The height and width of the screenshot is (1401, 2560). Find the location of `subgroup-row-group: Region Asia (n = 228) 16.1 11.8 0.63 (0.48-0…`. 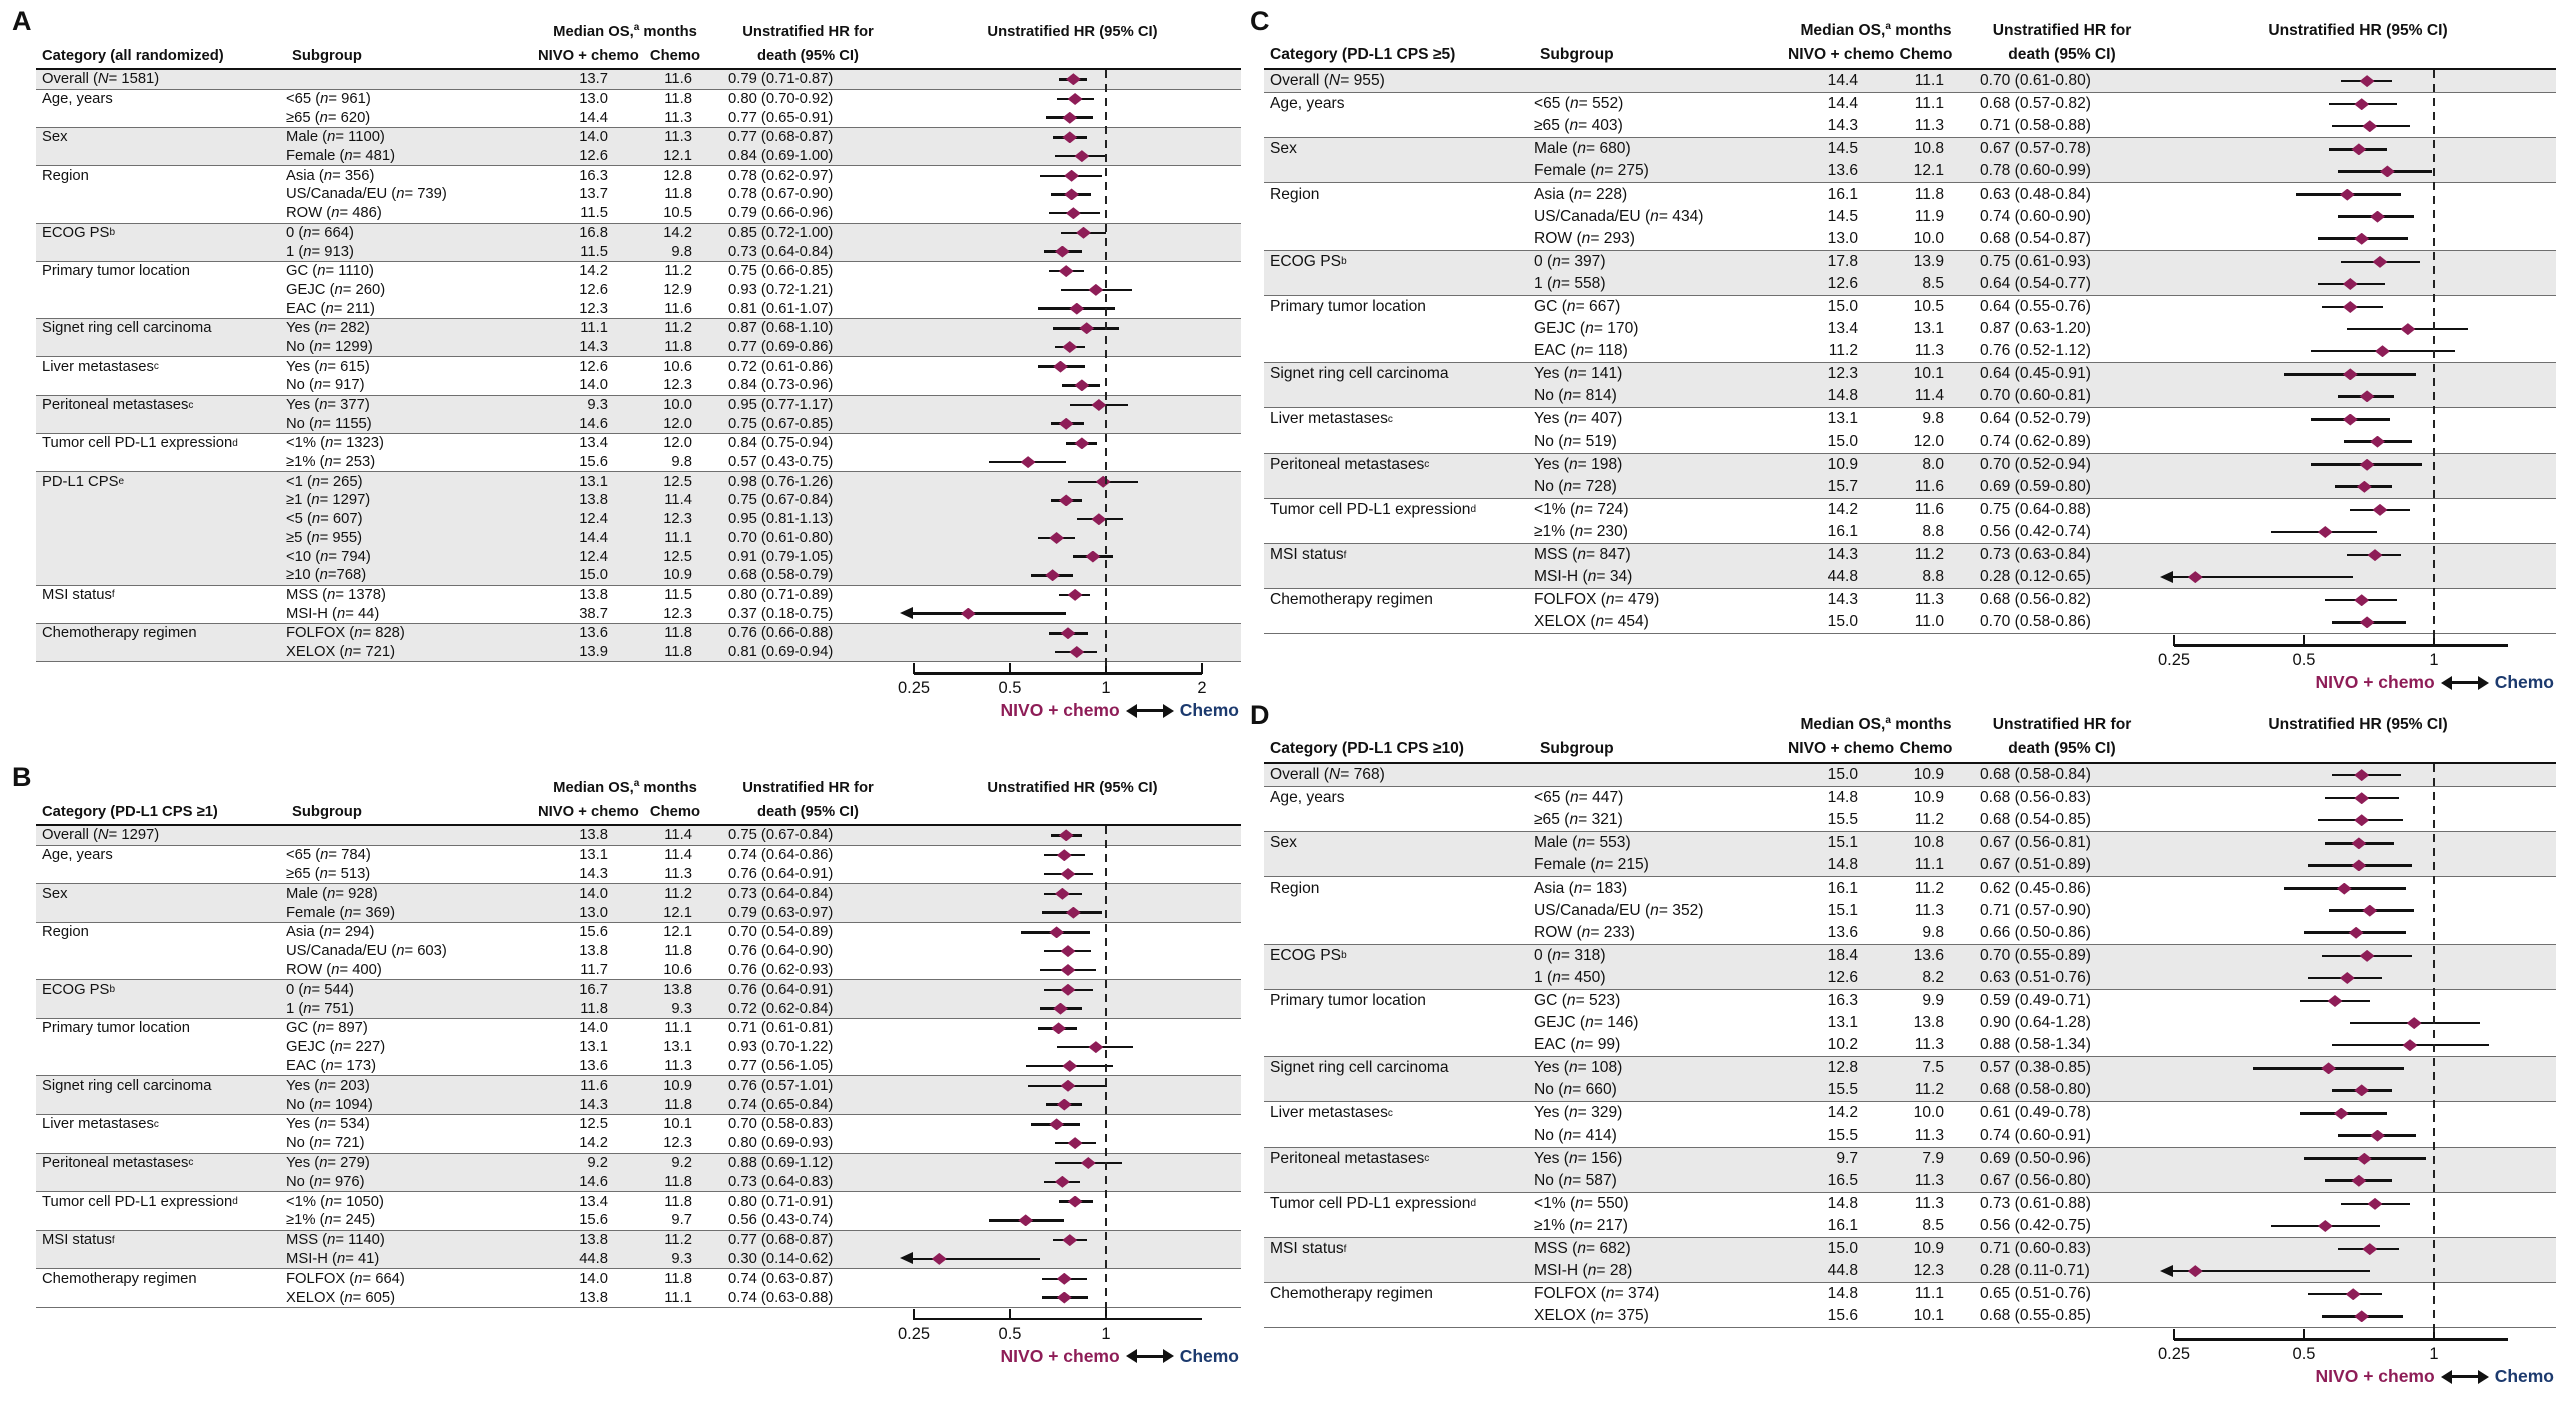

subgroup-row-group: Region Asia (n = 228) 16.1 11.8 0.63 (0.48-0… is located at coordinates (1910, 215).